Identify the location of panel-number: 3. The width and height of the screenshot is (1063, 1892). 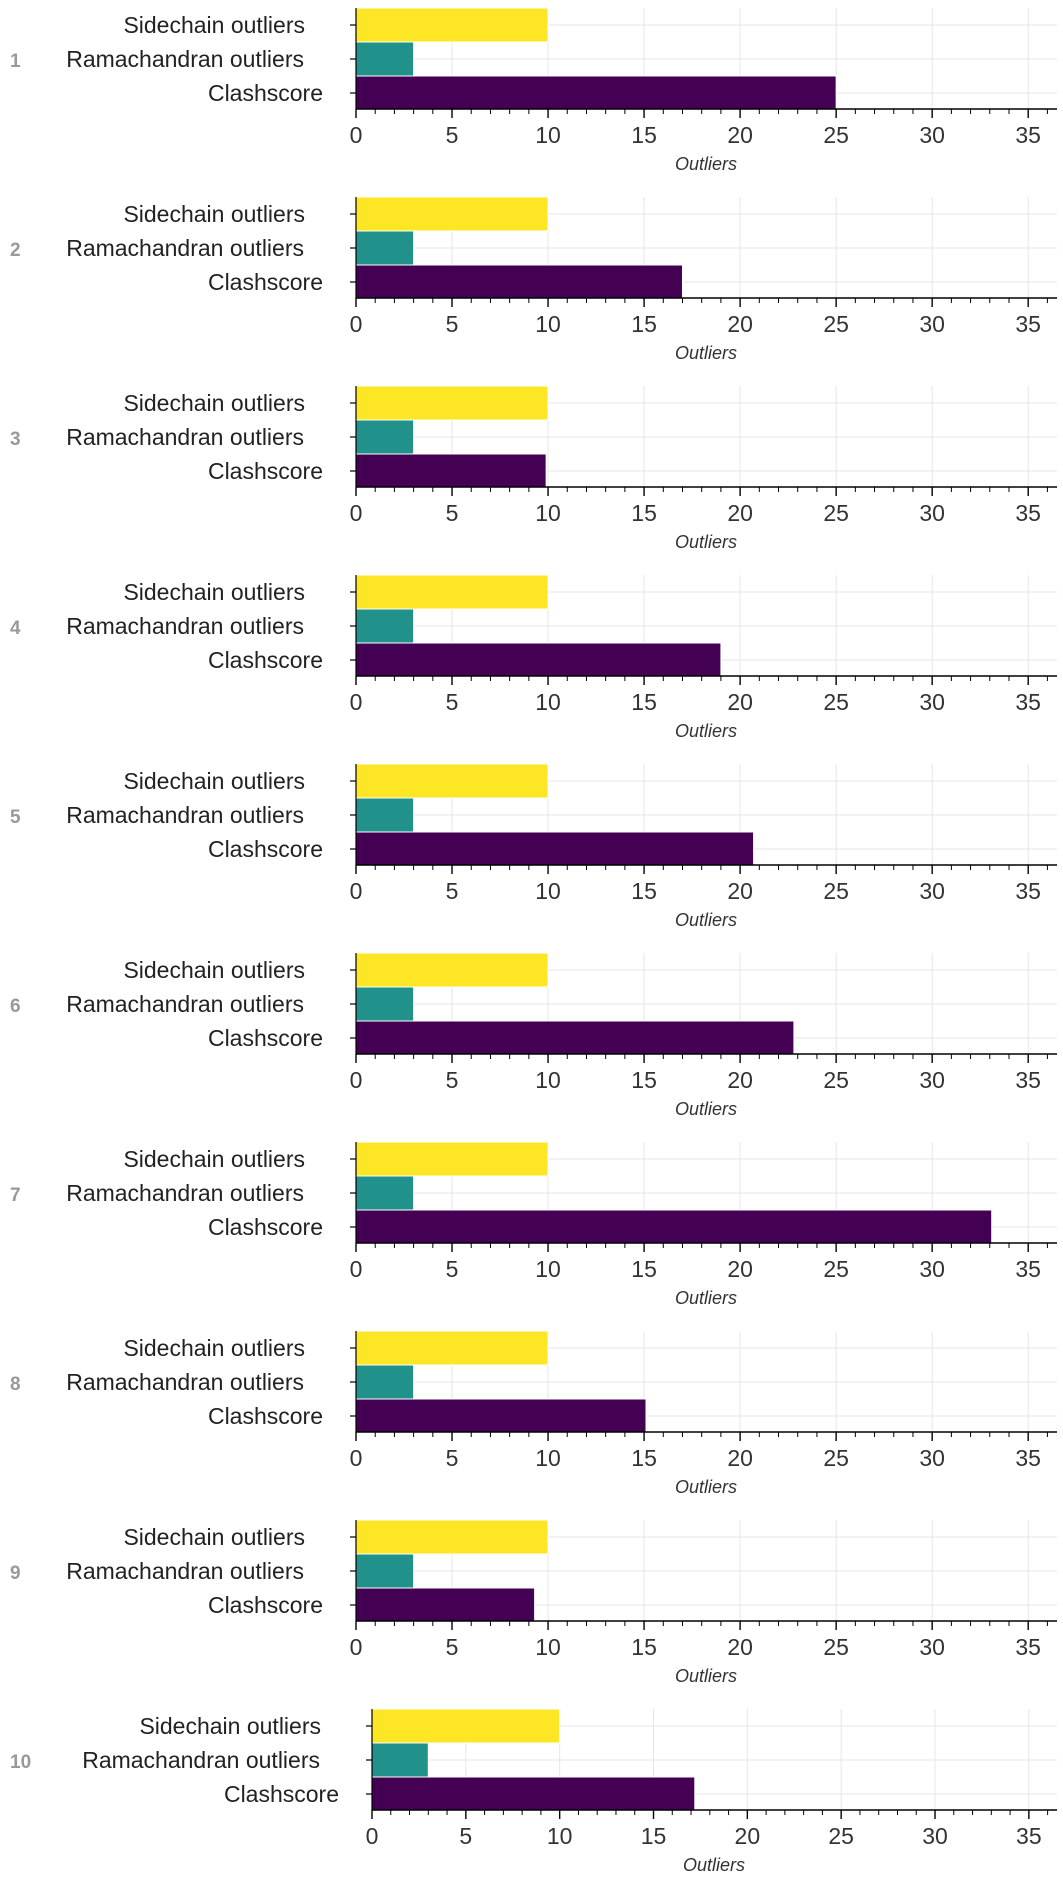
(15, 439).